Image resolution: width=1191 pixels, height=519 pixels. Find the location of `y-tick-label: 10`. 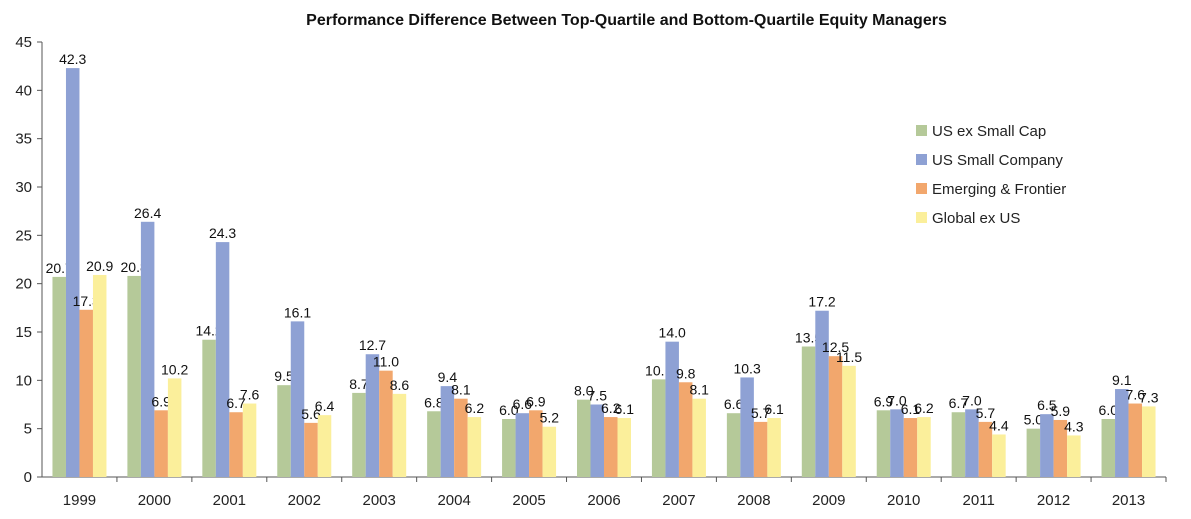

y-tick-label: 10 is located at coordinates (23, 380).